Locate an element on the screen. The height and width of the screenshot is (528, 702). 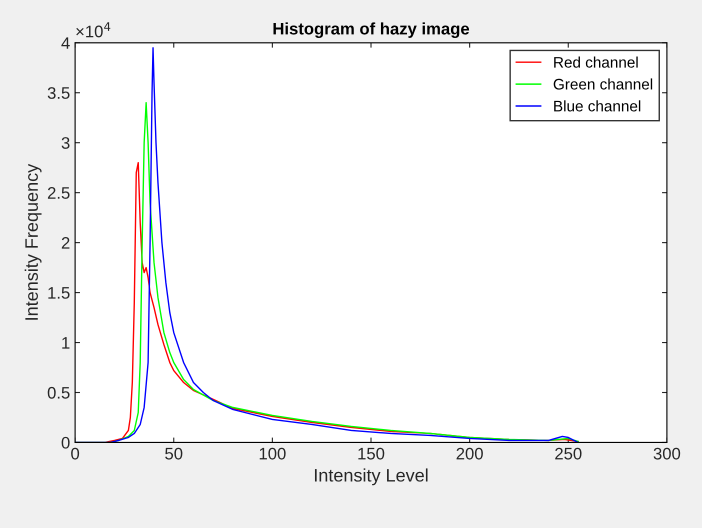
x-tick-label: 0 is located at coordinates (75, 454).